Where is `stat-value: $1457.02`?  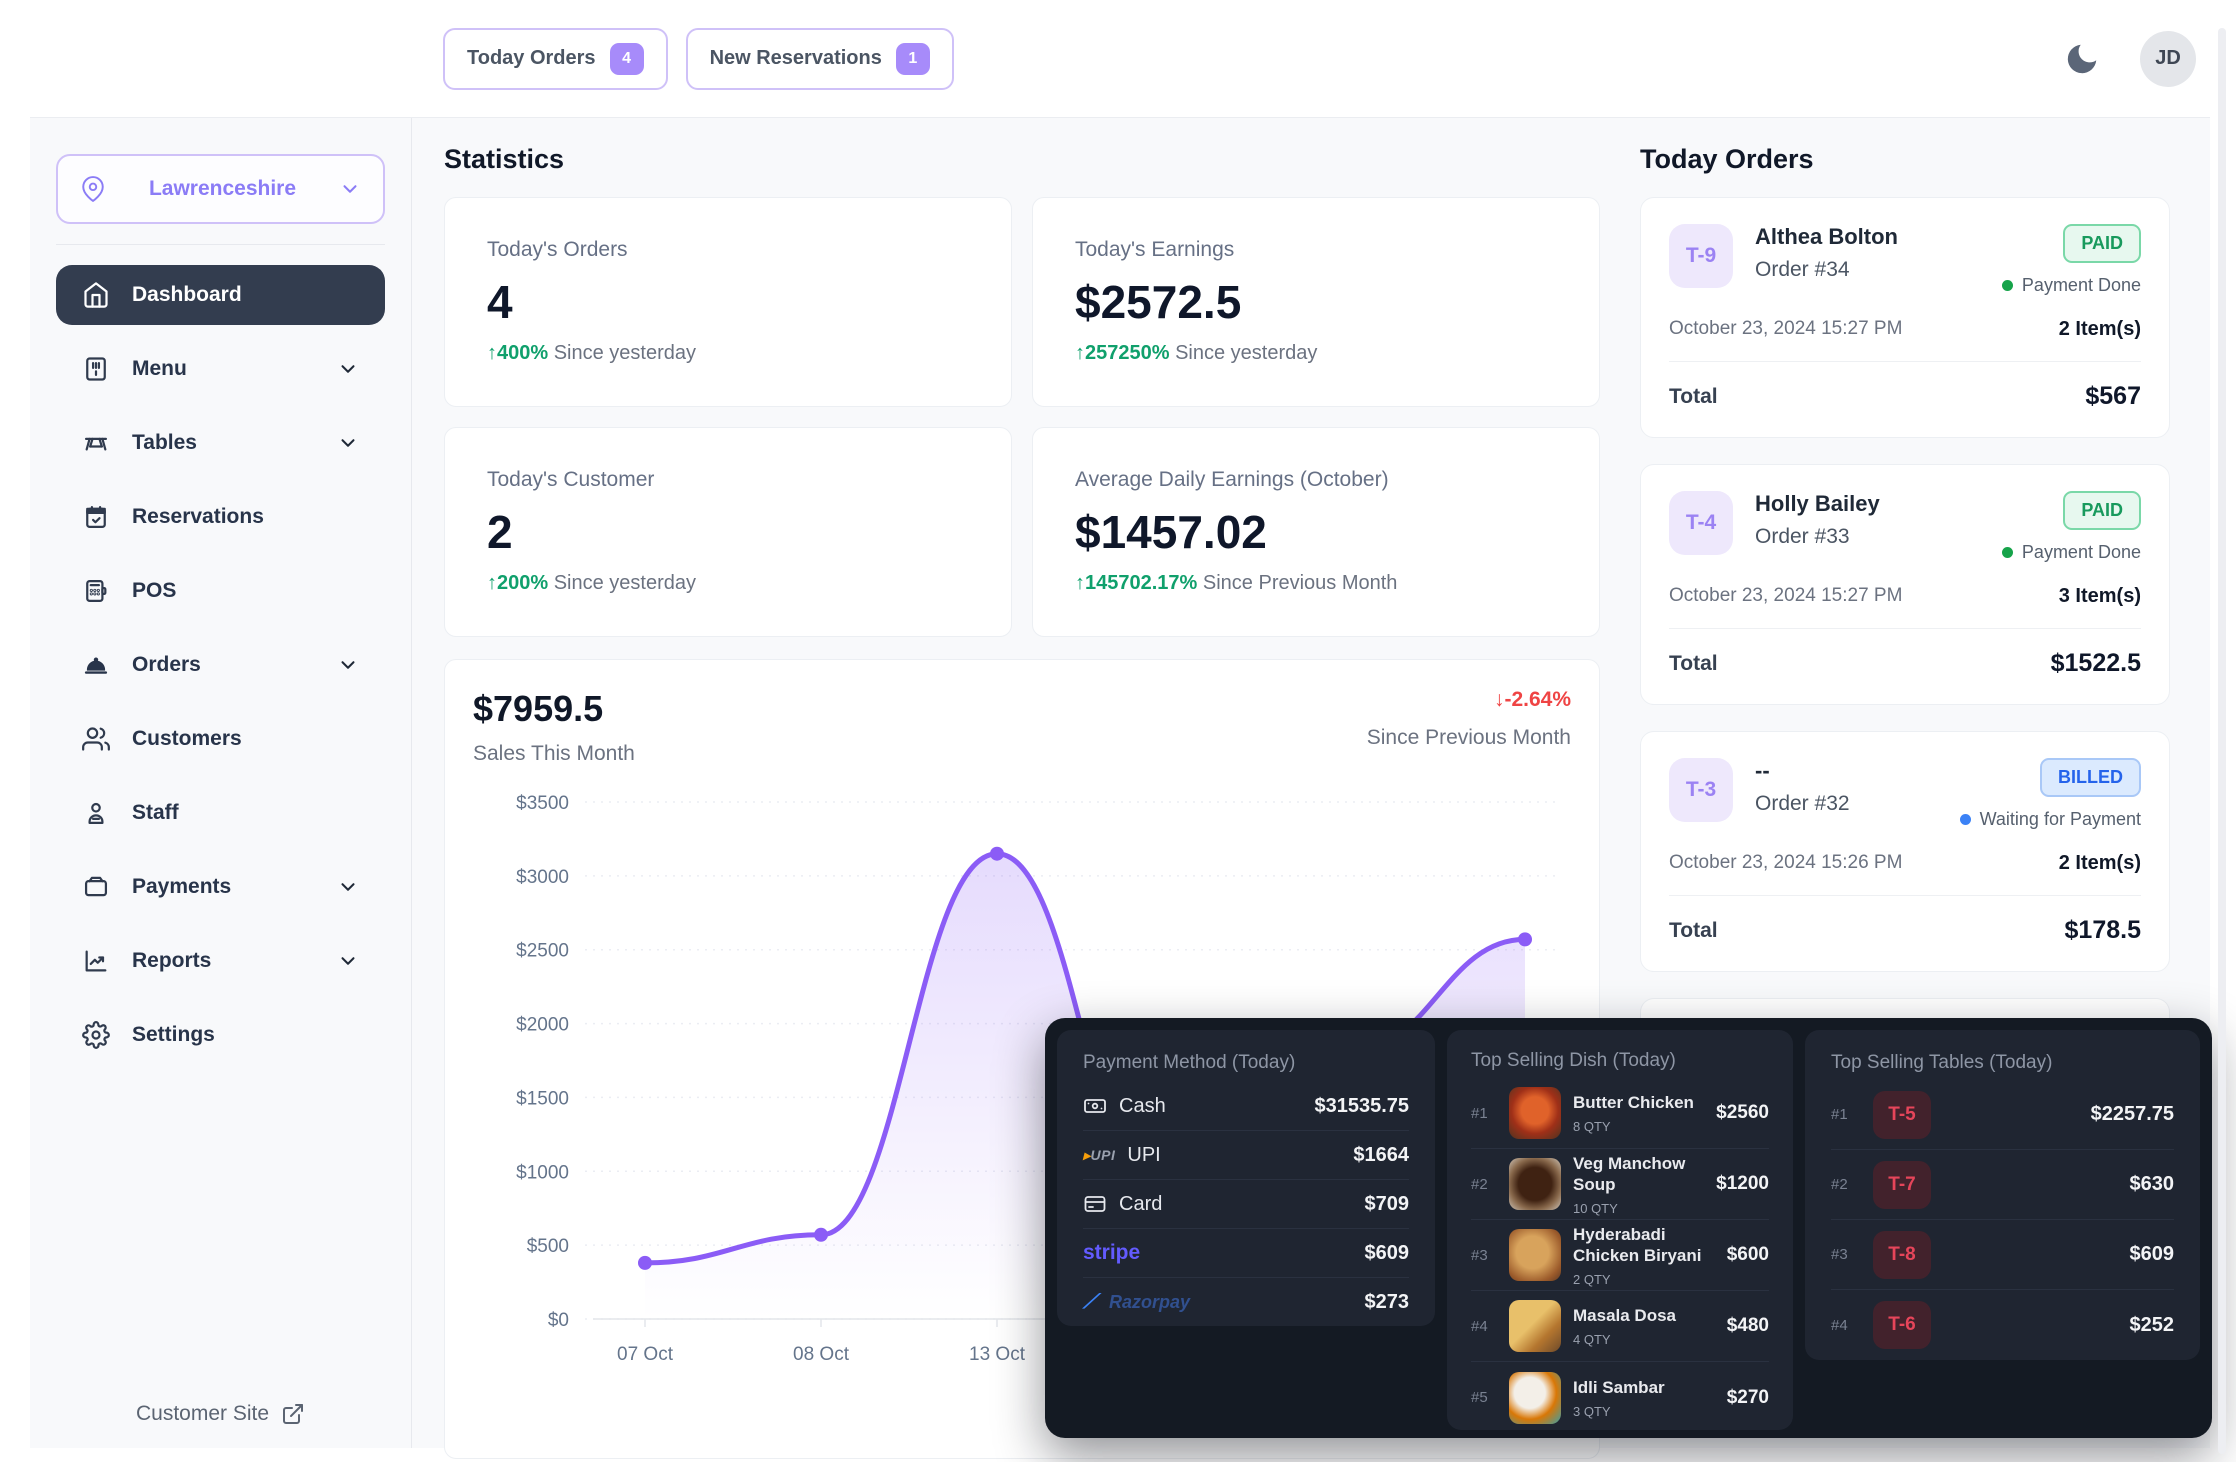 stat-value: $1457.02 is located at coordinates (1171, 532).